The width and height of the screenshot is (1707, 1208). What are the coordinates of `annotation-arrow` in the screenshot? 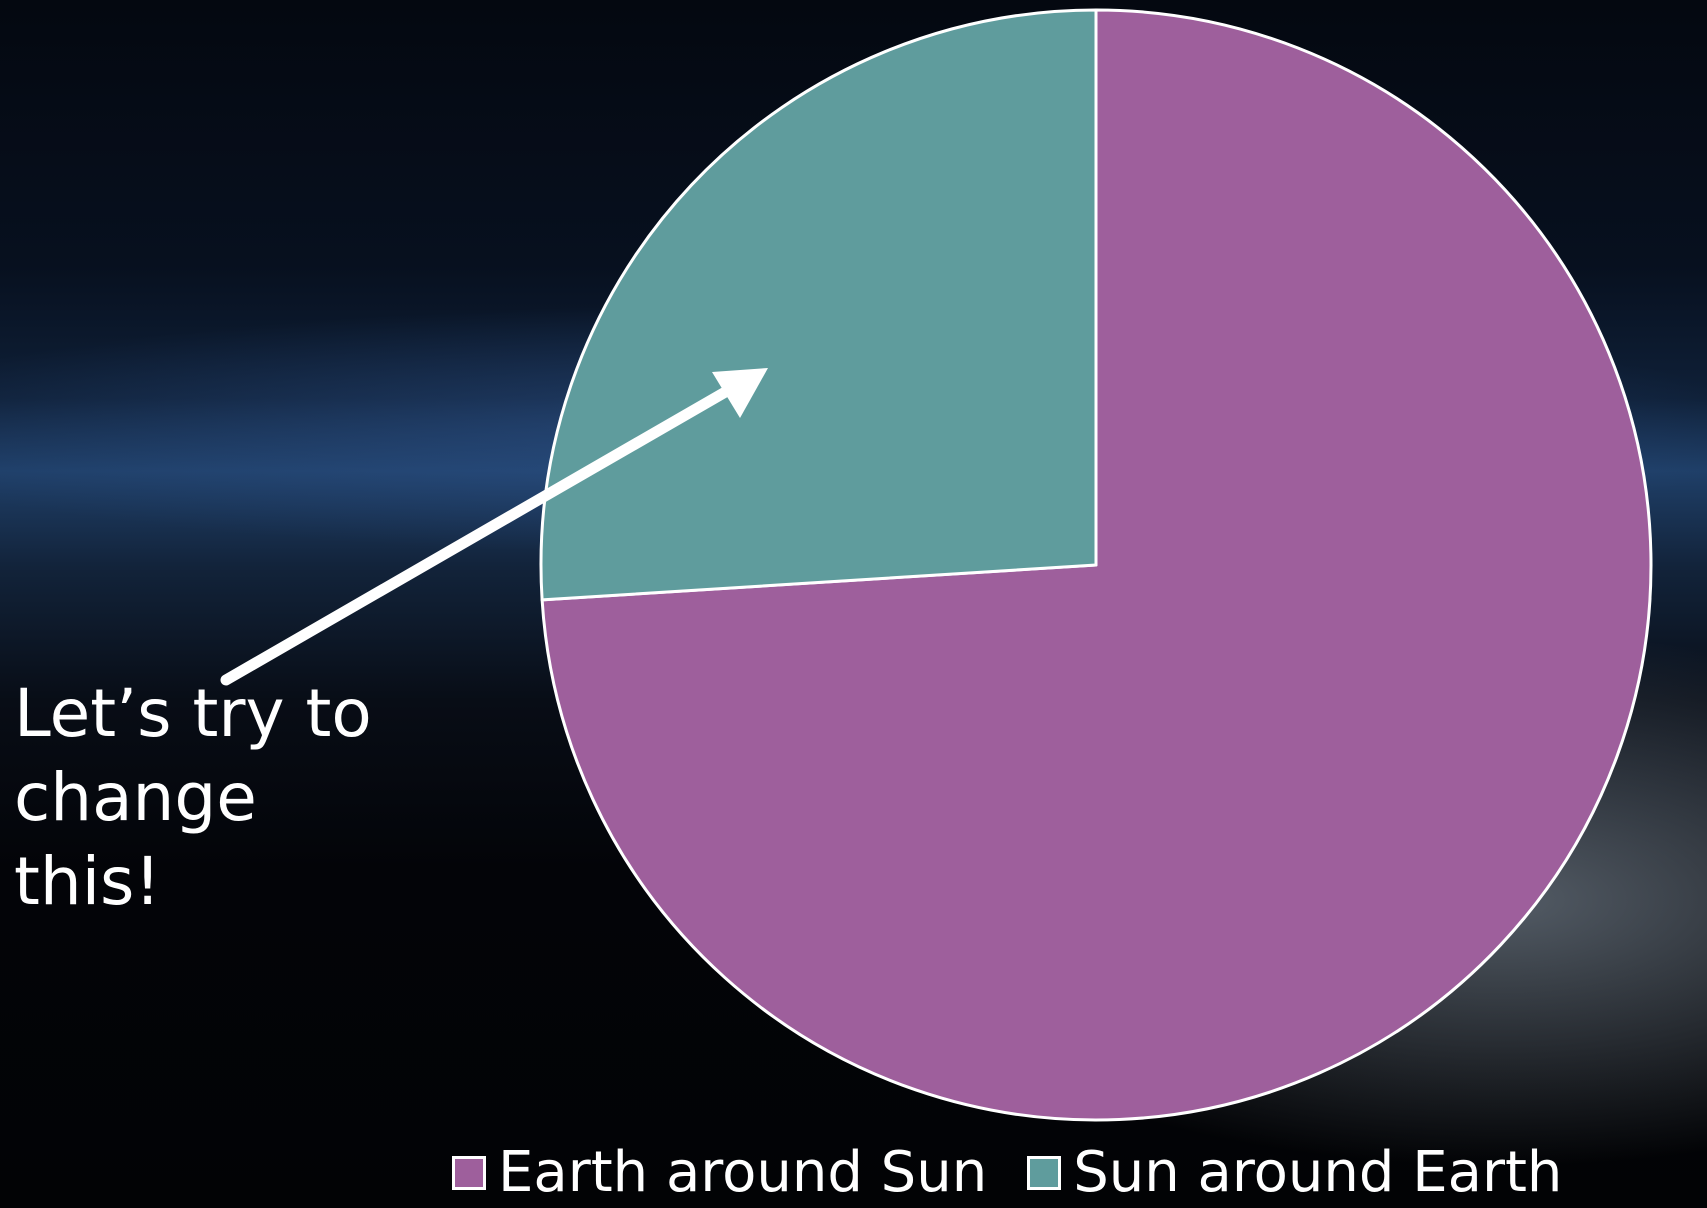 It's located at (494, 527).